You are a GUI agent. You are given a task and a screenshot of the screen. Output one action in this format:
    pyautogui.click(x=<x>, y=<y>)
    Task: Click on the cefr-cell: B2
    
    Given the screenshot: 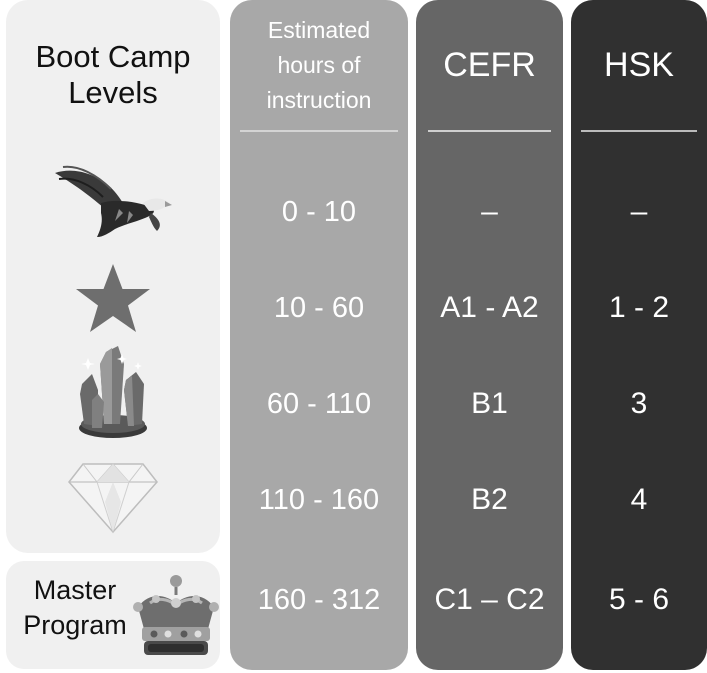 What is the action you would take?
    pyautogui.click(x=489, y=499)
    